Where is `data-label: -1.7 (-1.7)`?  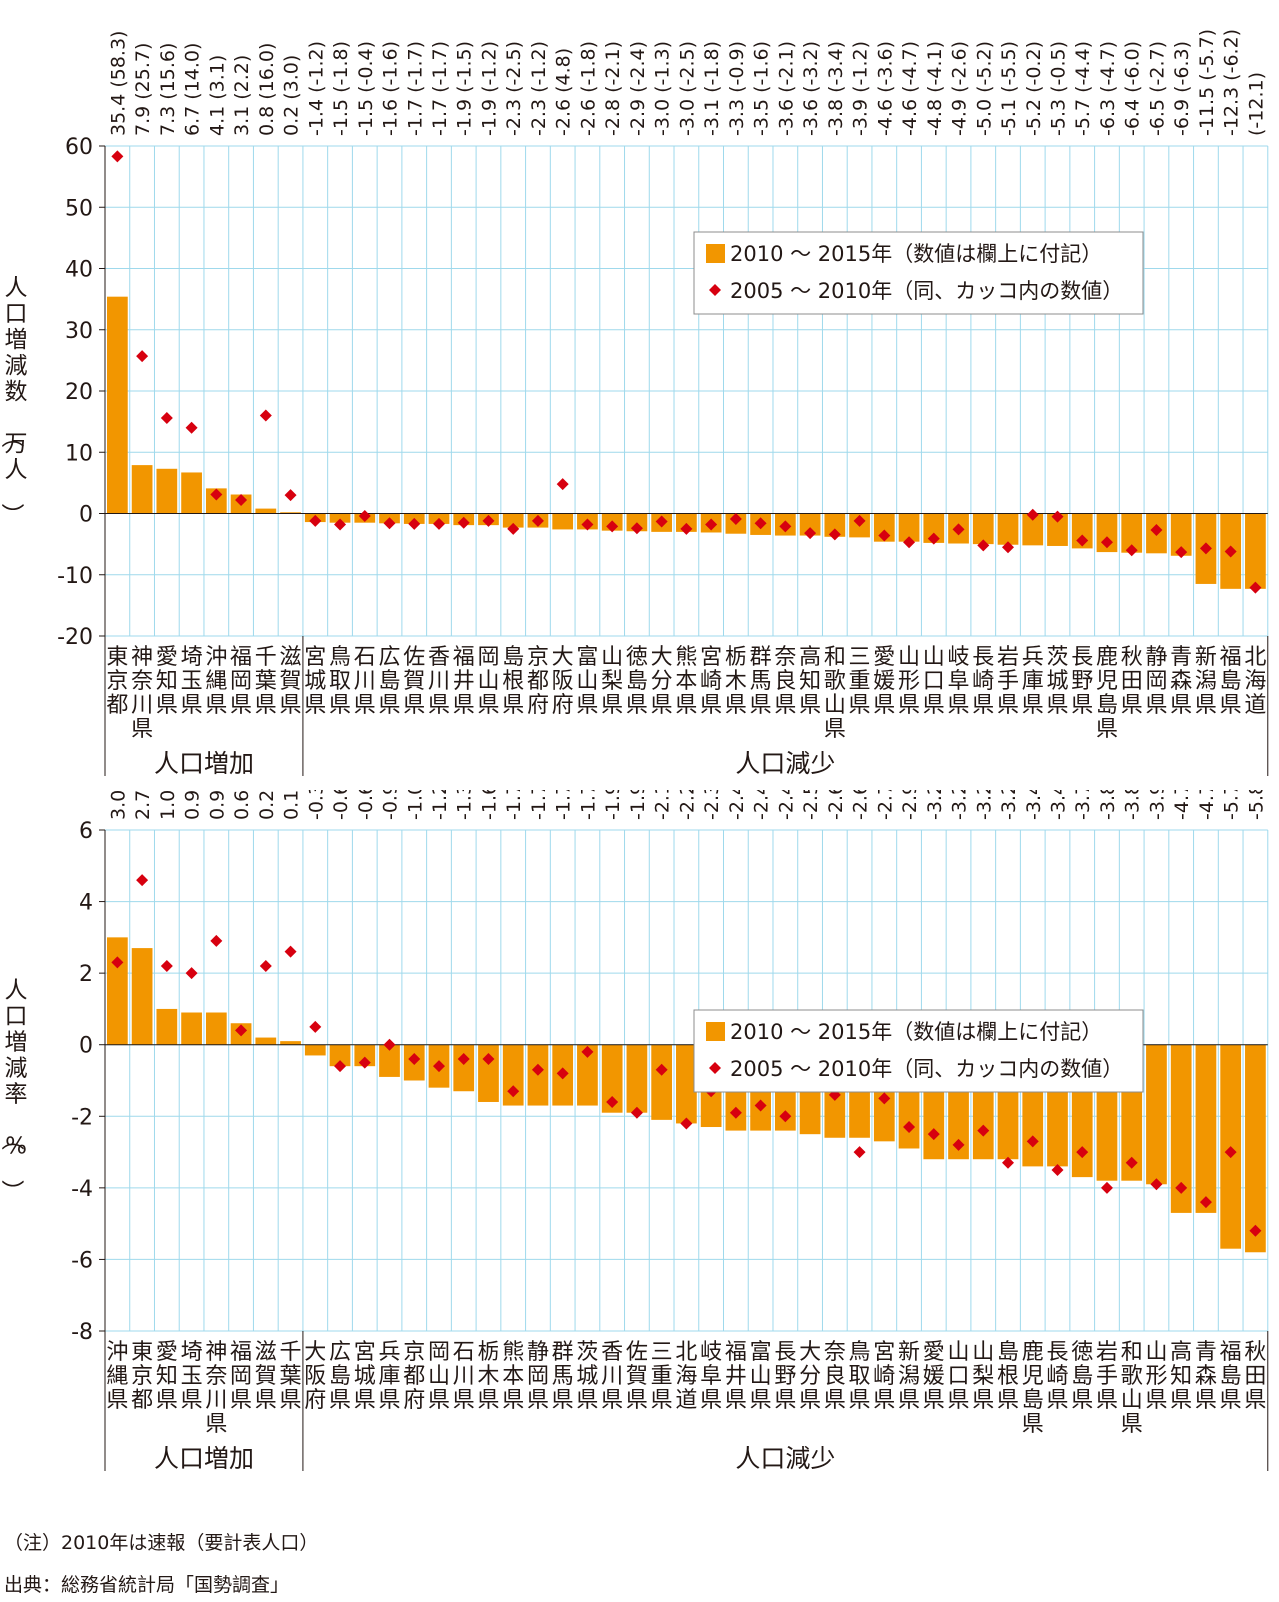 data-label: -1.7 (-1.7) is located at coordinates (415, 88).